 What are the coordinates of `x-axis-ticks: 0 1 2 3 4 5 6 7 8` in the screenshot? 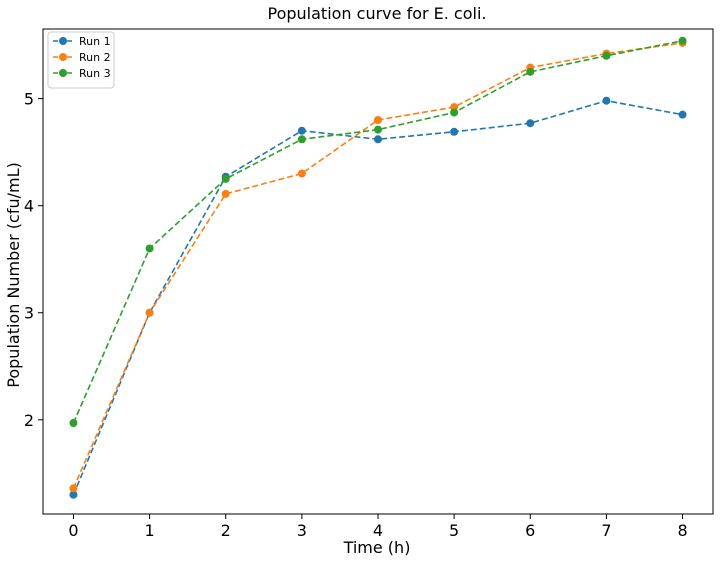 It's located at (378, 527).